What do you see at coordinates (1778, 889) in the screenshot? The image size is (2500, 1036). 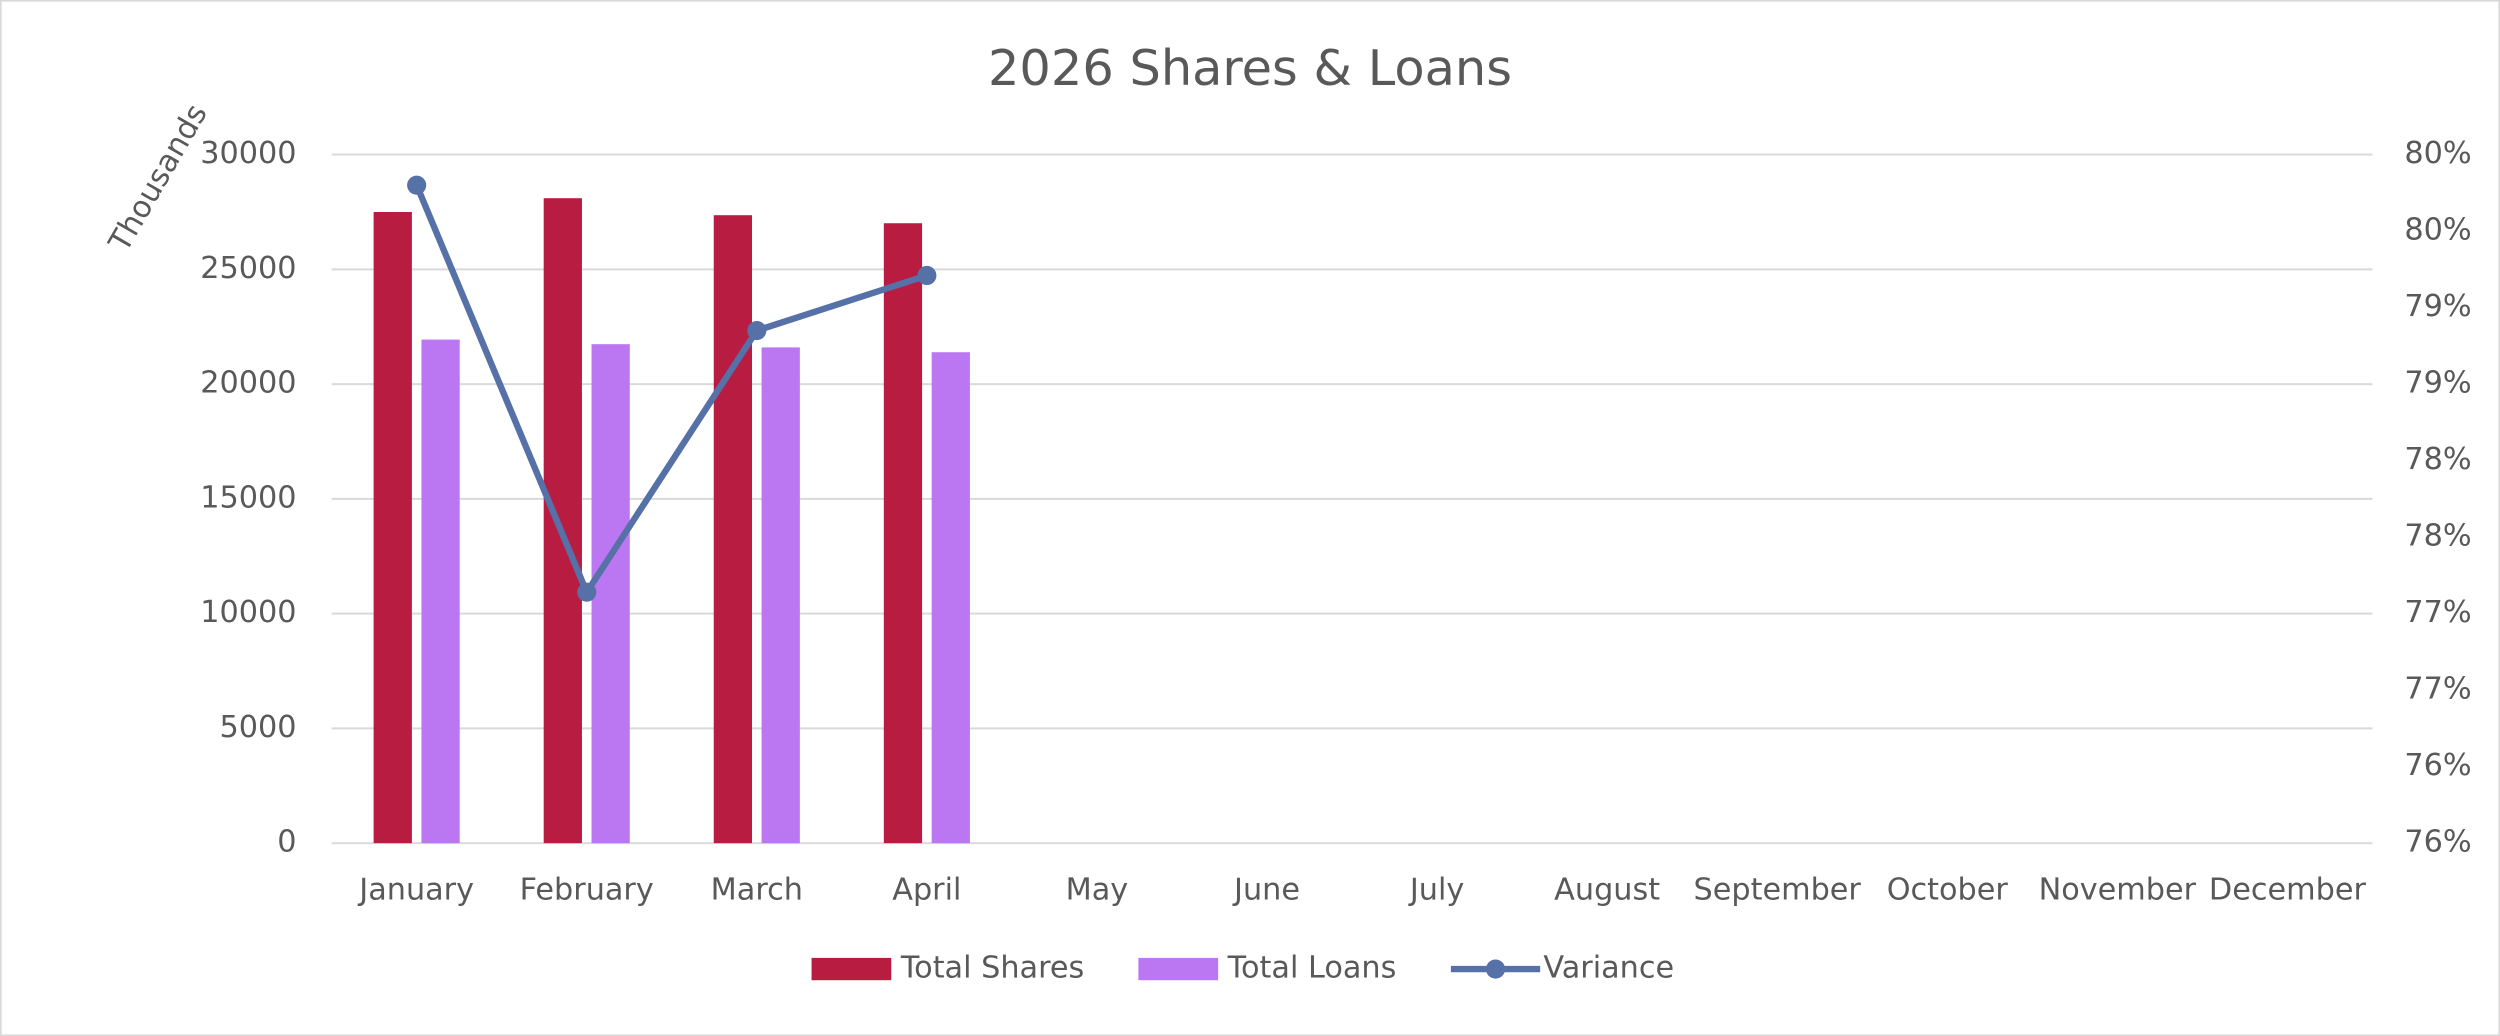 I see `x-tick-label: September` at bounding box center [1778, 889].